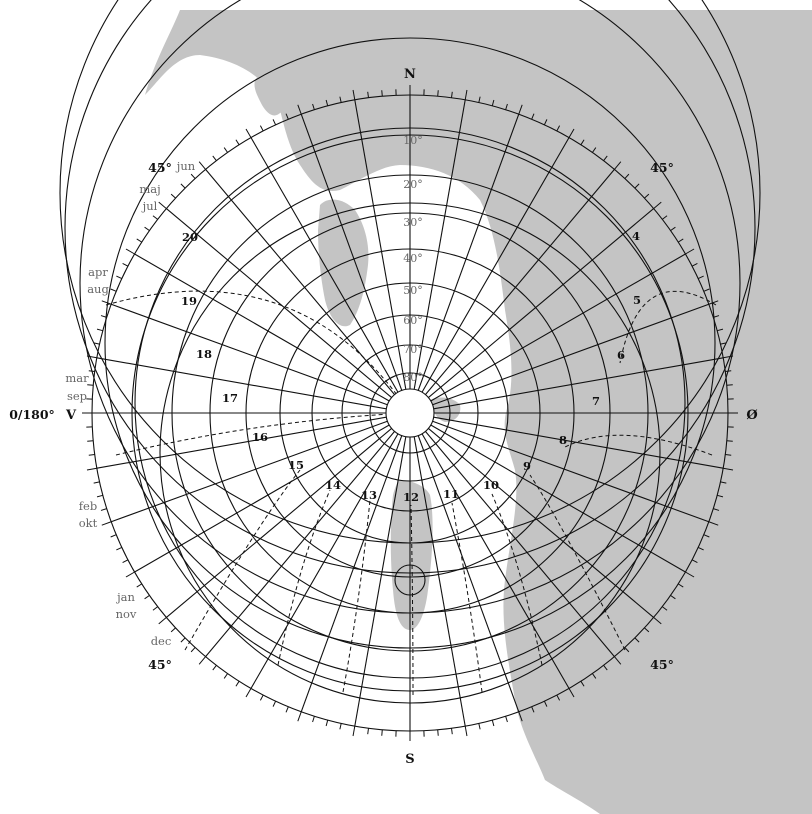 This screenshot has height=814, width=812. Describe the element at coordinates (88, 523) in the screenshot. I see `month-label-okt: okt` at that location.